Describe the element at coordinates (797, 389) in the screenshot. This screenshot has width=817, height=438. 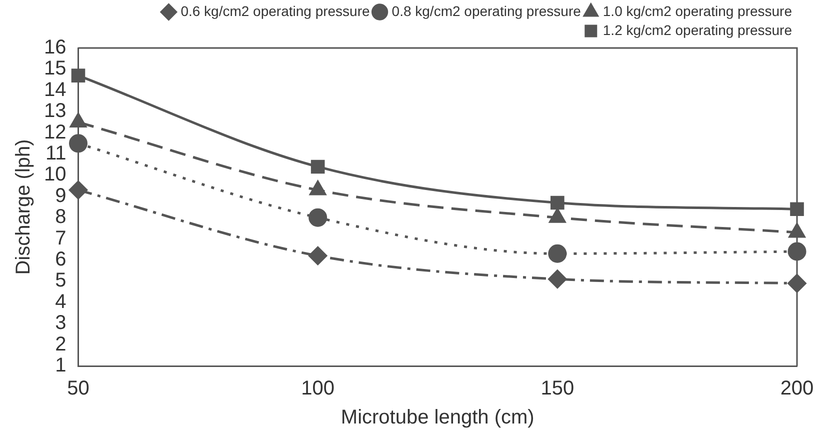
I see `x-tick-label: 200` at that location.